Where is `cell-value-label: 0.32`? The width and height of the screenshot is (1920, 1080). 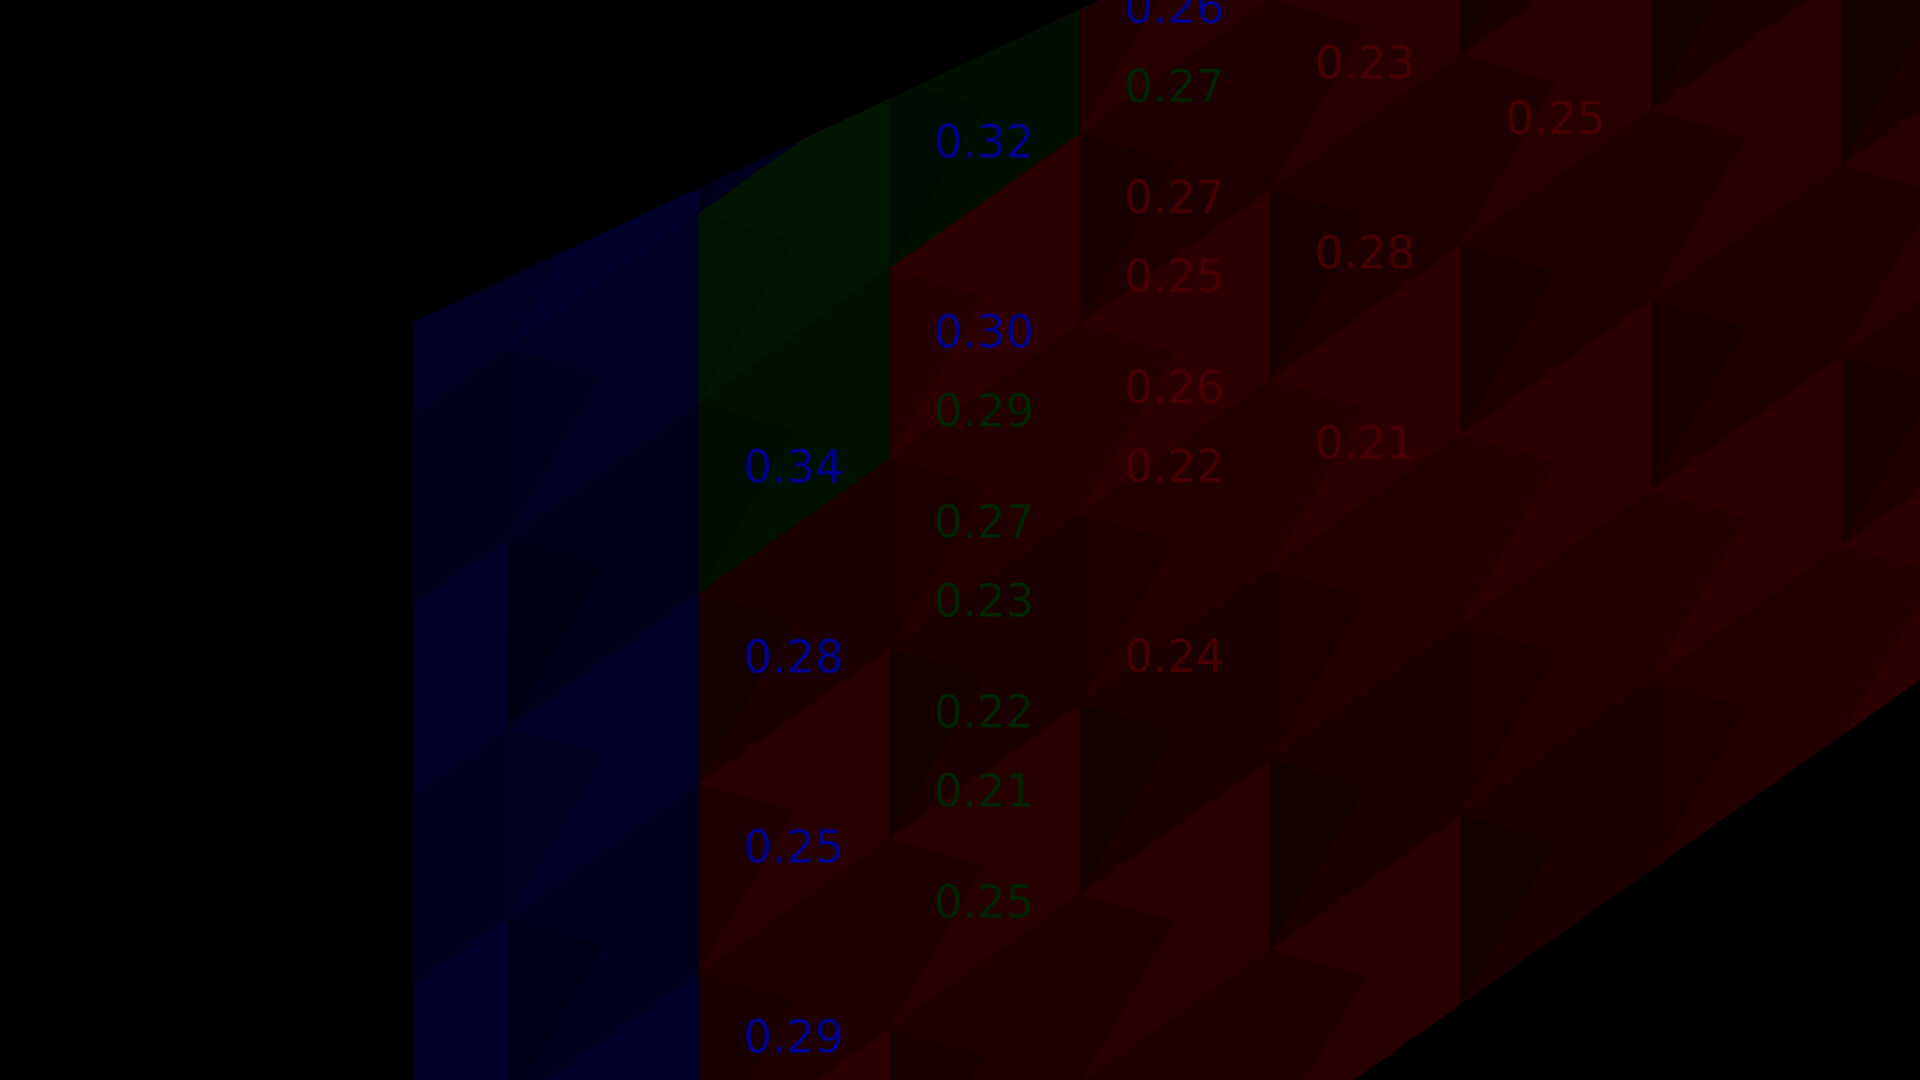 cell-value-label: 0.32 is located at coordinates (984, 142).